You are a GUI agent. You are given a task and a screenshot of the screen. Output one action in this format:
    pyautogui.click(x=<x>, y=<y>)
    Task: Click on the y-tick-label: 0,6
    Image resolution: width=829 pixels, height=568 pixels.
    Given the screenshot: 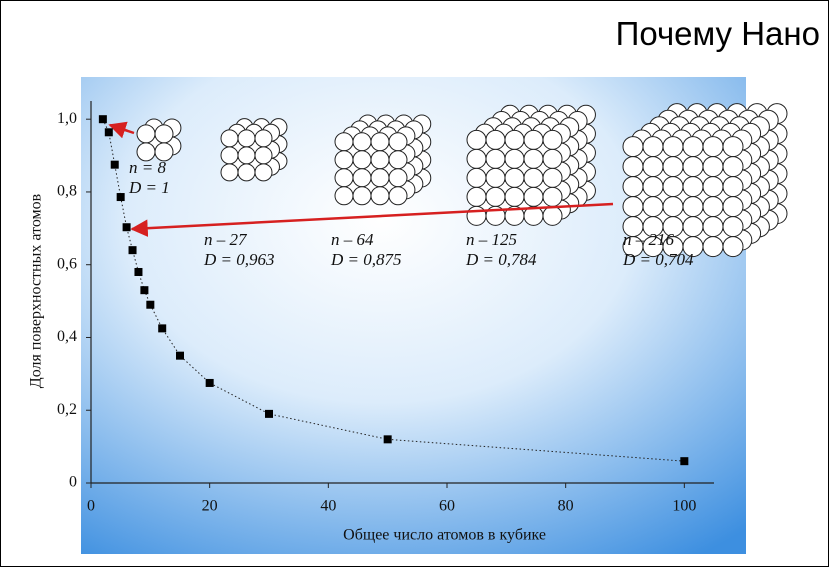 What is the action you would take?
    pyautogui.click(x=67, y=263)
    